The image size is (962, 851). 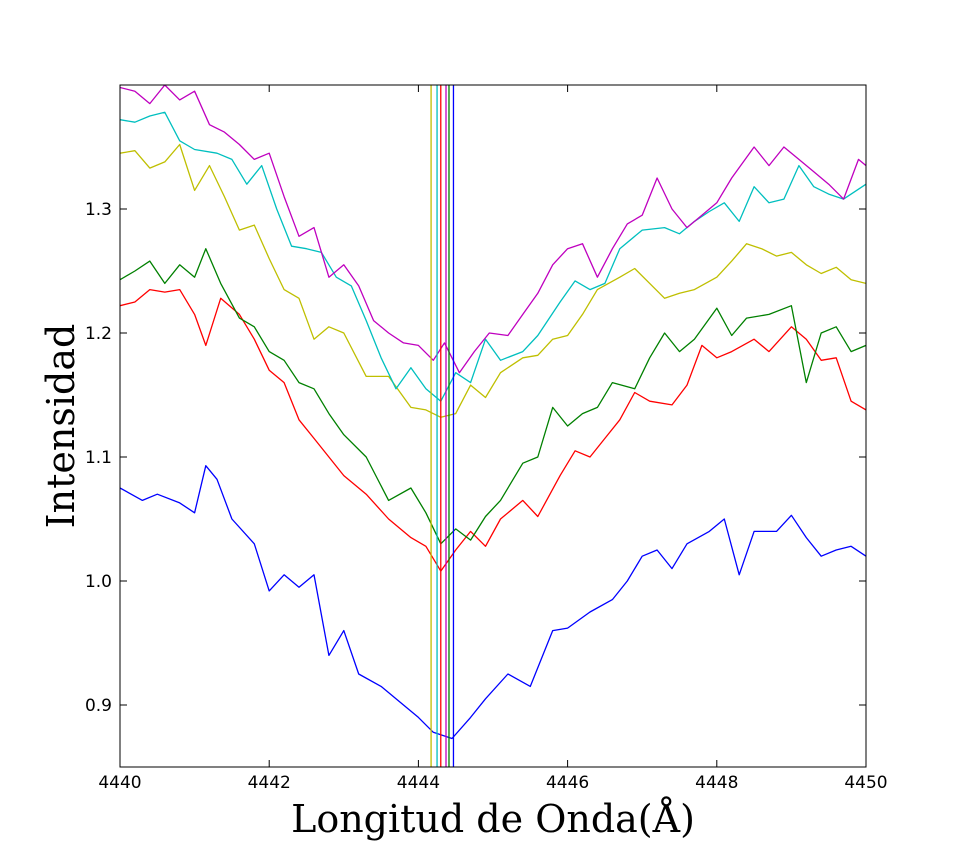 I want to click on y-tick-label: 1.1, so click(x=98, y=458).